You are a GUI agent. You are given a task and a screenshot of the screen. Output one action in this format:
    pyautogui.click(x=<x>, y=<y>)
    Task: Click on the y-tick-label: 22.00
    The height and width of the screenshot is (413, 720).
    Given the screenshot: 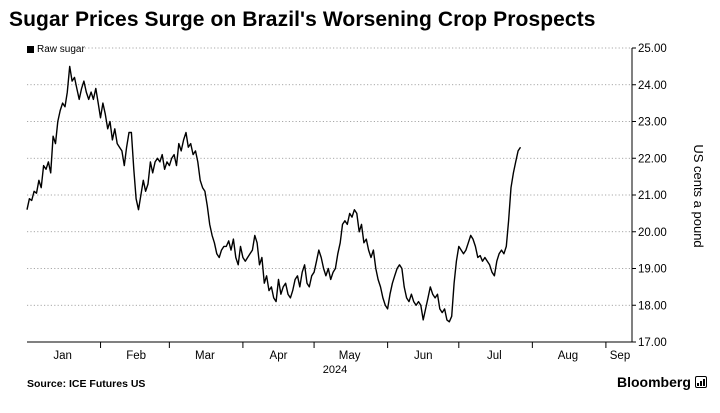 What is the action you would take?
    pyautogui.click(x=652, y=159)
    